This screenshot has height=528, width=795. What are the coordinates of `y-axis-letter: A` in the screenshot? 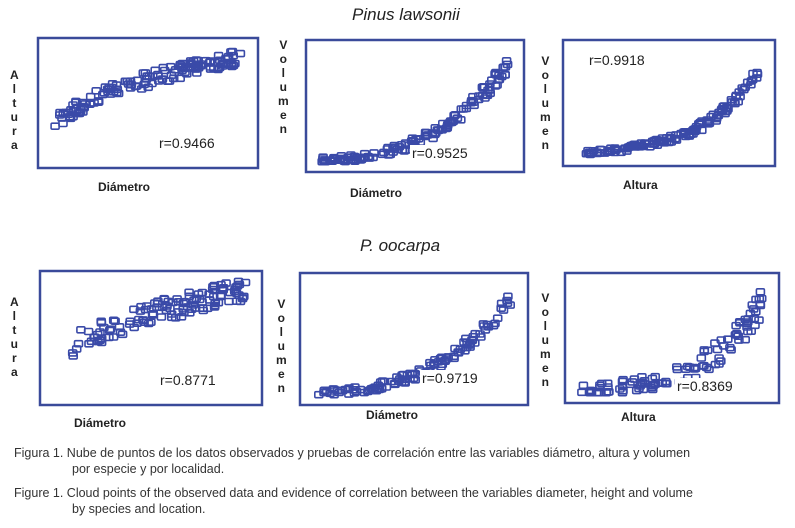 It's located at (14, 302).